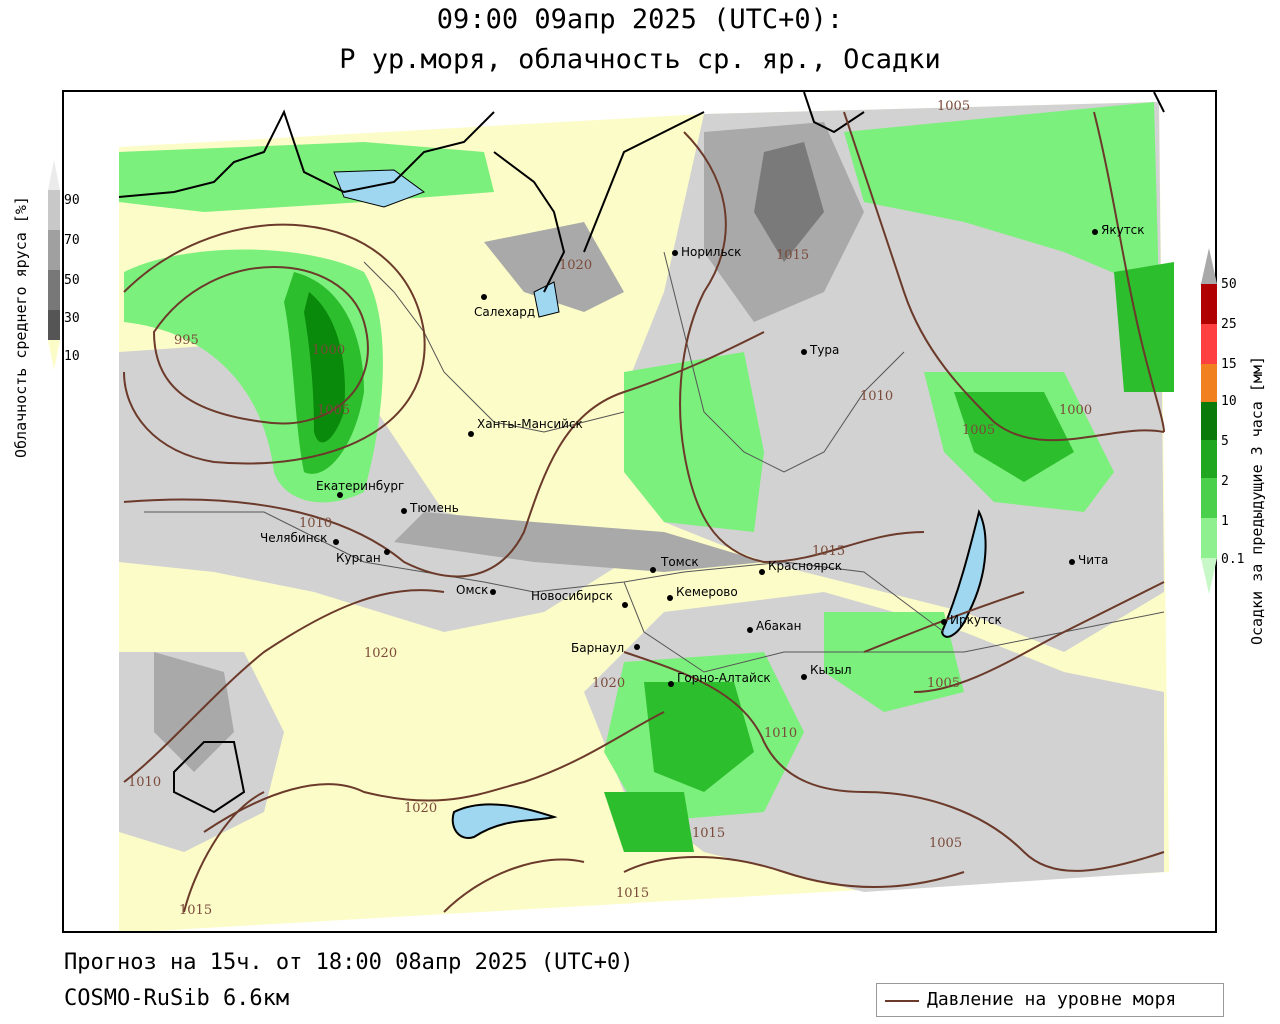 The height and width of the screenshot is (1024, 1280). What do you see at coordinates (572, 596) in the screenshot?
I see `city-label: Новосибирск` at bounding box center [572, 596].